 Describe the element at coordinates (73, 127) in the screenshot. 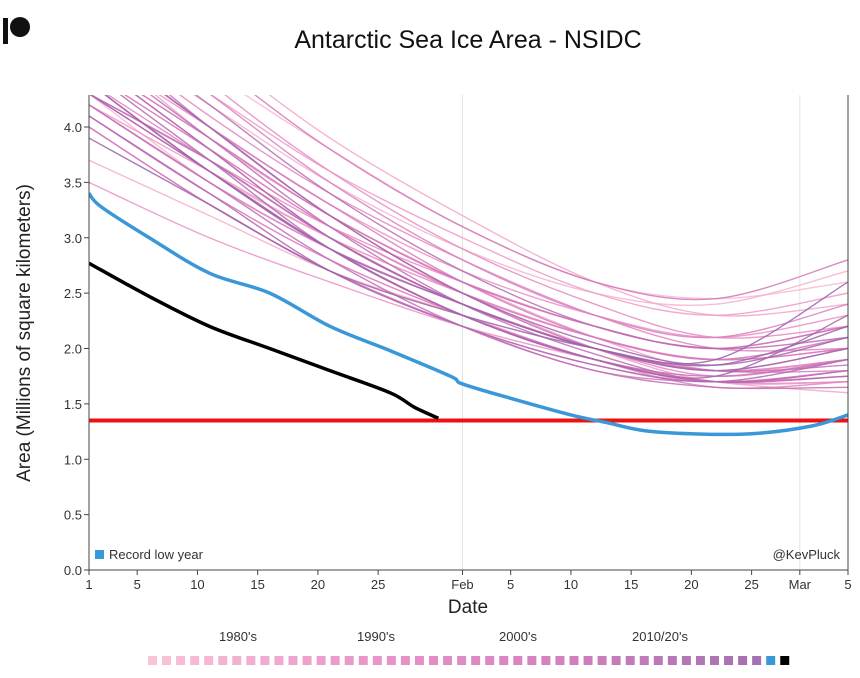

I see `y-tick-label: 4.0` at that location.